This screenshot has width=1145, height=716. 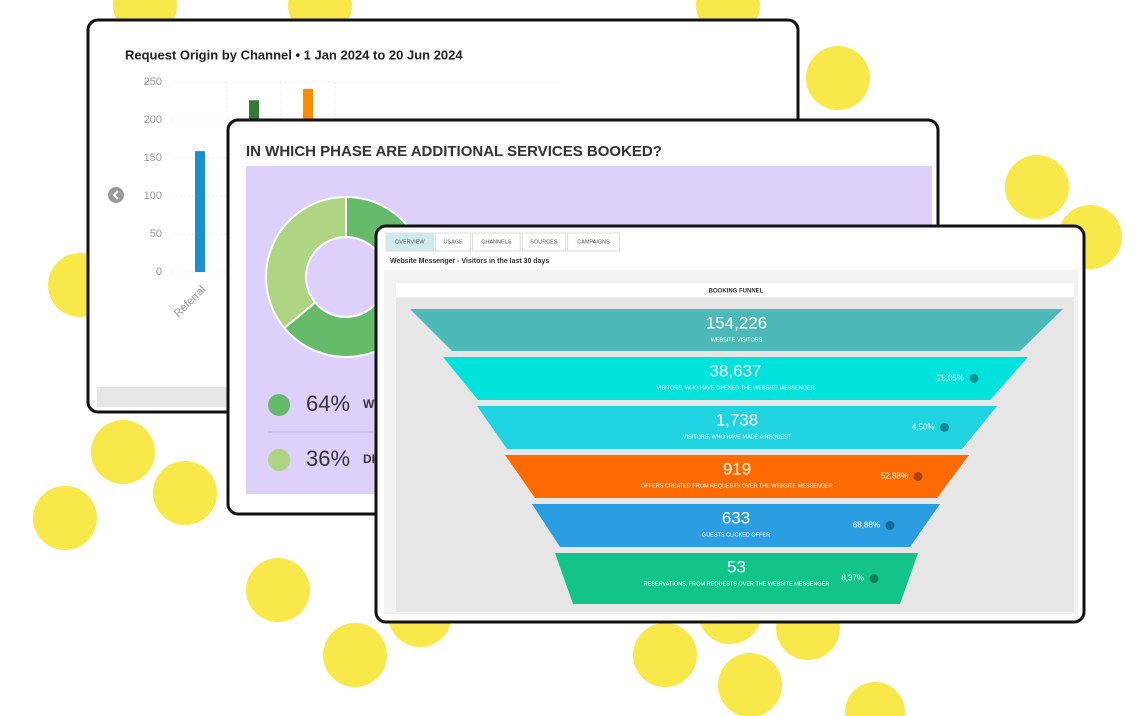 What do you see at coordinates (736, 566) in the screenshot?
I see `stage-value: 53` at bounding box center [736, 566].